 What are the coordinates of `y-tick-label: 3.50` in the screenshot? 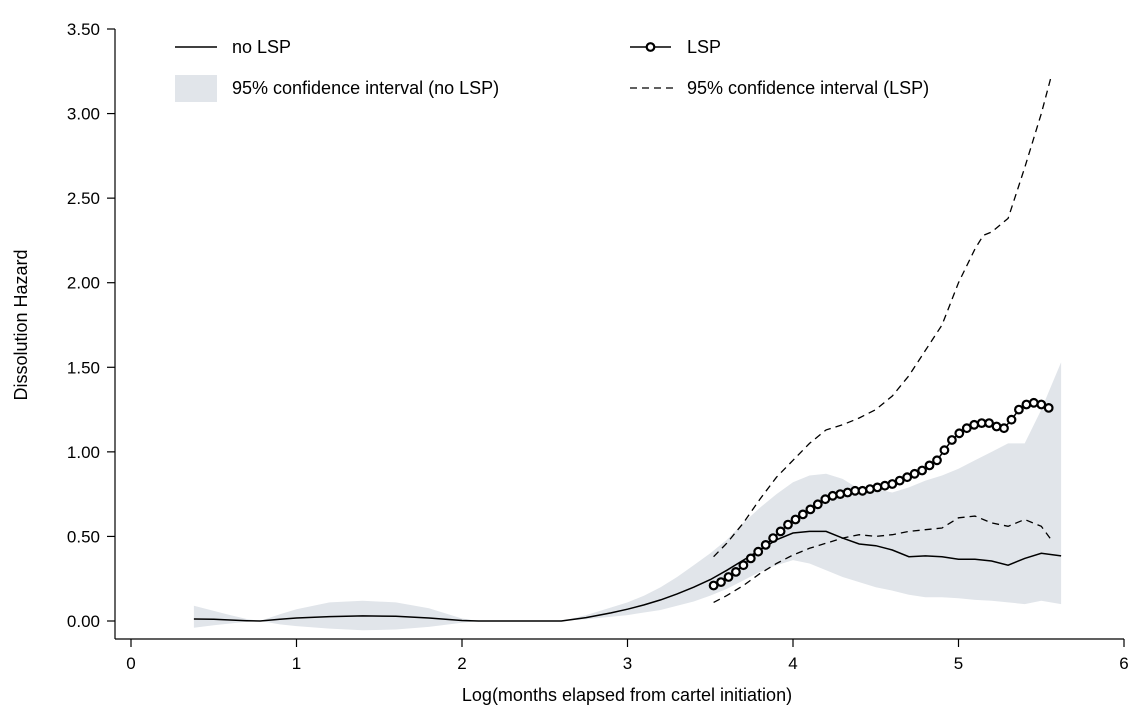 It's located at (83, 29).